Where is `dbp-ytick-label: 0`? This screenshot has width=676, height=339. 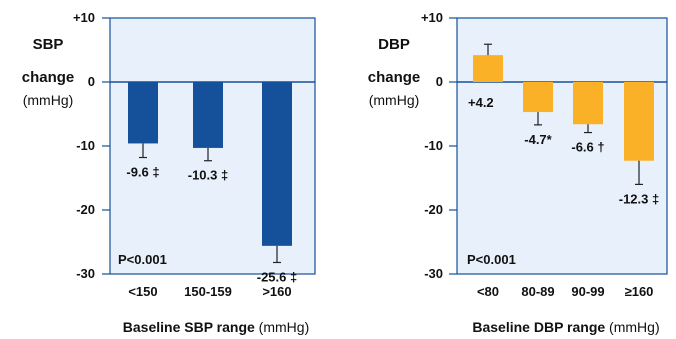
dbp-ytick-label: 0 is located at coordinates (439, 81).